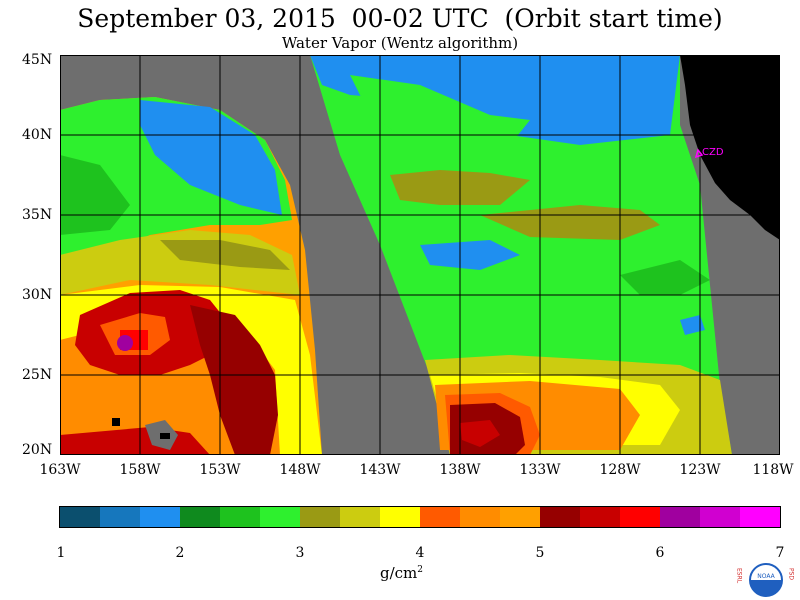 Image resolution: width=800 pixels, height=600 pixels. What do you see at coordinates (37, 215) in the screenshot?
I see `lat-label: 35N` at bounding box center [37, 215].